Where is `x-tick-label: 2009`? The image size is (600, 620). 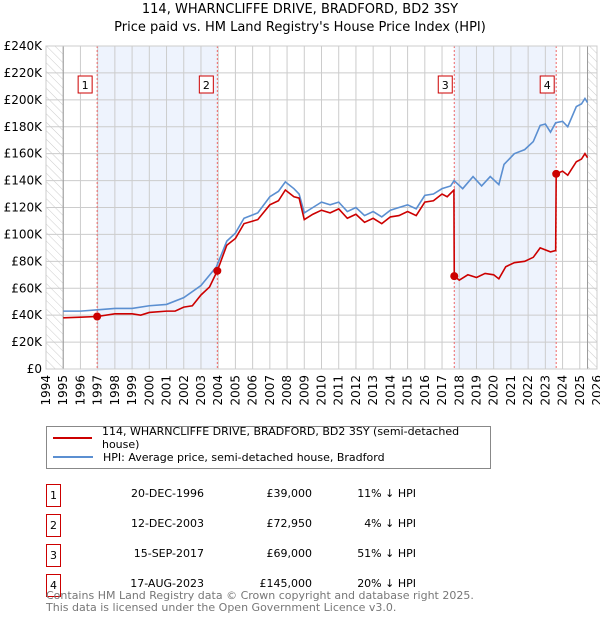 x-tick-label: 2009 is located at coordinates (304, 390).